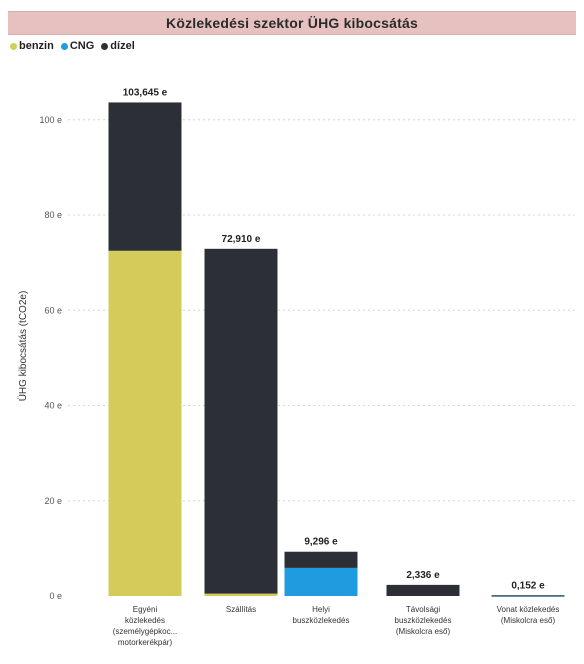 The height and width of the screenshot is (664, 584). I want to click on legend-label-dizel: dízel, so click(122, 46).